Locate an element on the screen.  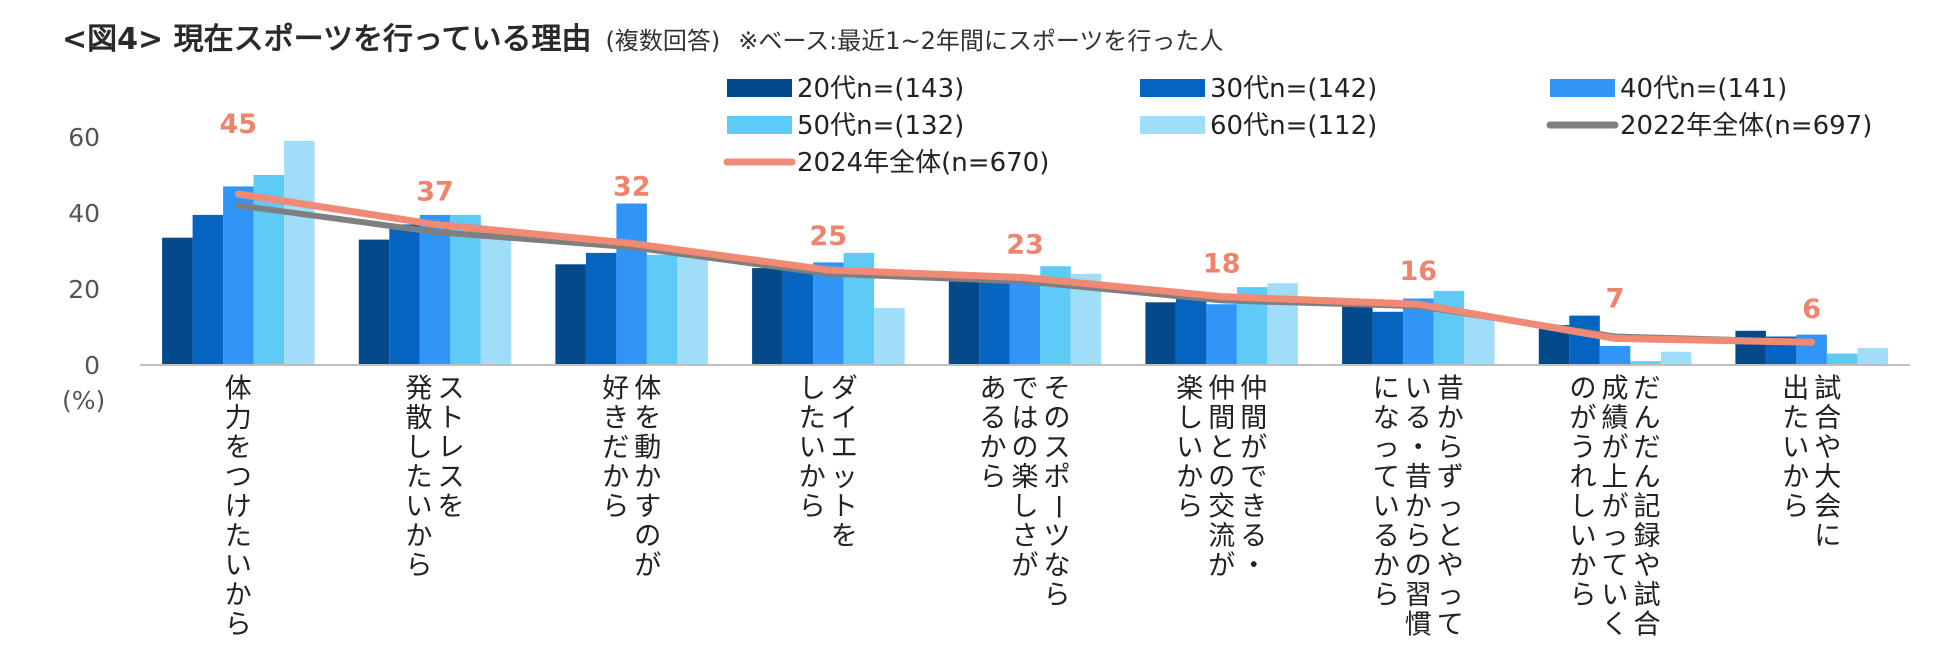
category-label-char: は is located at coordinates (1025, 418).